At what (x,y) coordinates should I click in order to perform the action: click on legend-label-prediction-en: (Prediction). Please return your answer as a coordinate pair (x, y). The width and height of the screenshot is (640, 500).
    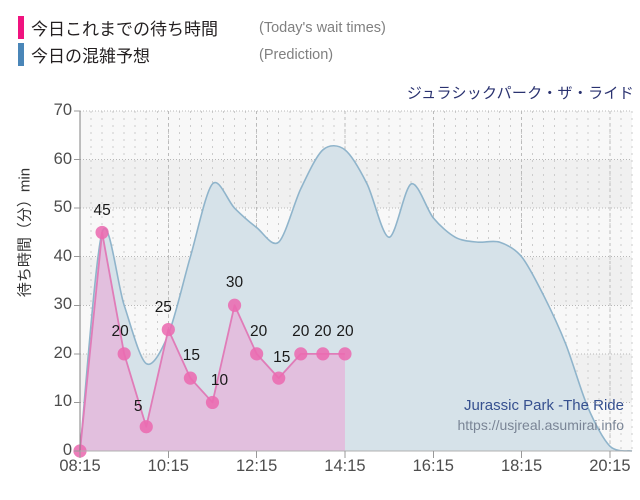
    Looking at the image, I should click on (296, 54).